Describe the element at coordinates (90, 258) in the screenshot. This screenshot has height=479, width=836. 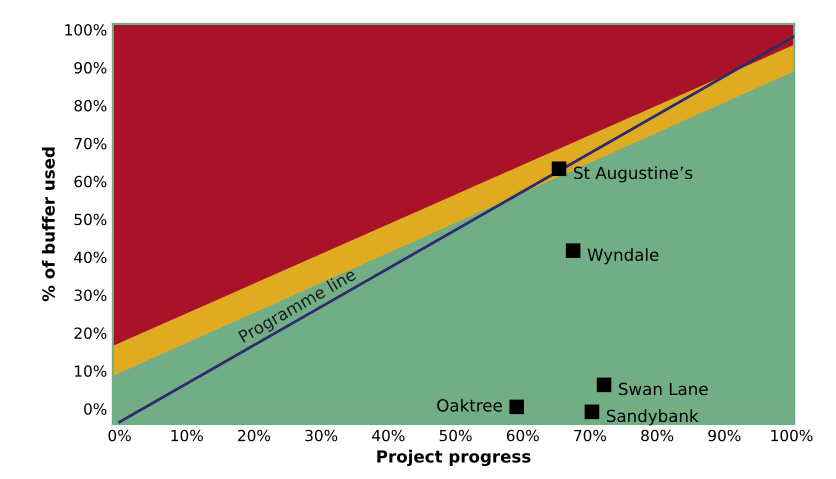
I see `y-tick-label: 40%` at that location.